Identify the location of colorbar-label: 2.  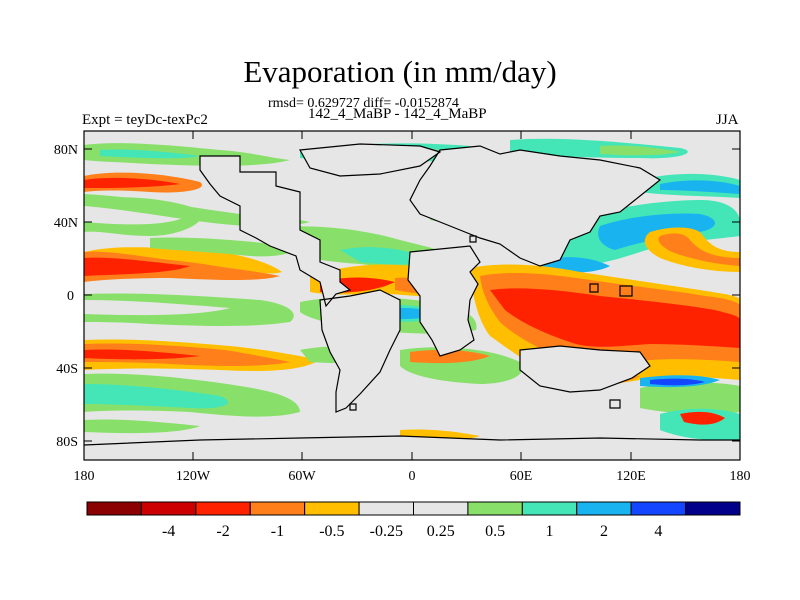
(604, 531).